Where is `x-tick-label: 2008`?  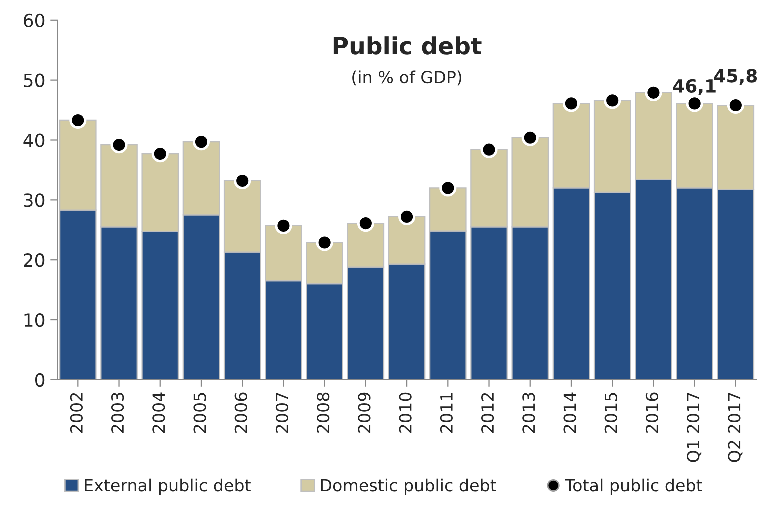
x-tick-label: 2008 is located at coordinates (323, 412).